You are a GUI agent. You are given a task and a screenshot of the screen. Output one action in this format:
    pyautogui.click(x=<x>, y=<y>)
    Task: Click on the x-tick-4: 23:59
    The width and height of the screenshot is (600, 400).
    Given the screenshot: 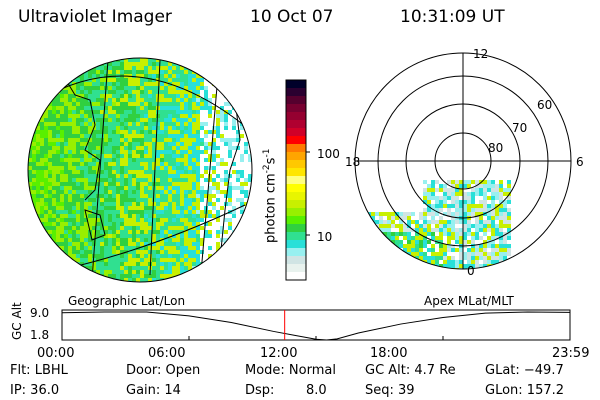 What is the action you would take?
    pyautogui.click(x=571, y=353)
    